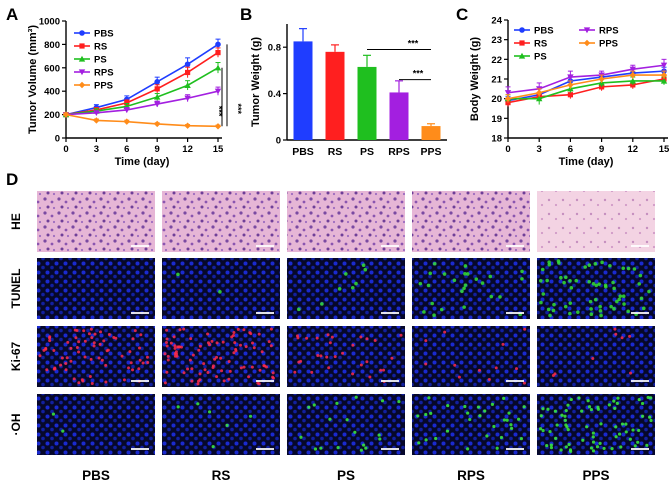  What do you see at coordinates (596, 221) in the screenshot?
I see `micrograph-he-pps` at bounding box center [596, 221].